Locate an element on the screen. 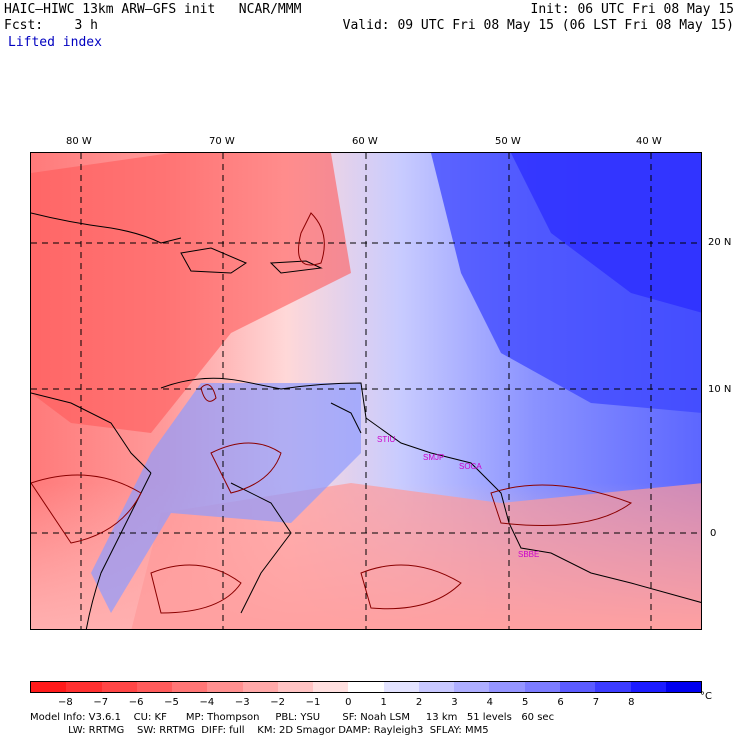 The height and width of the screenshot is (740, 740). colorbar-label: 6 is located at coordinates (560, 702).